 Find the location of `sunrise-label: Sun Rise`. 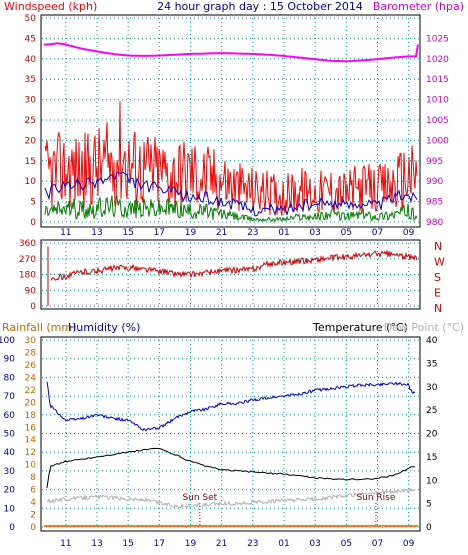

sunrise-label: Sun Rise is located at coordinates (375, 498).